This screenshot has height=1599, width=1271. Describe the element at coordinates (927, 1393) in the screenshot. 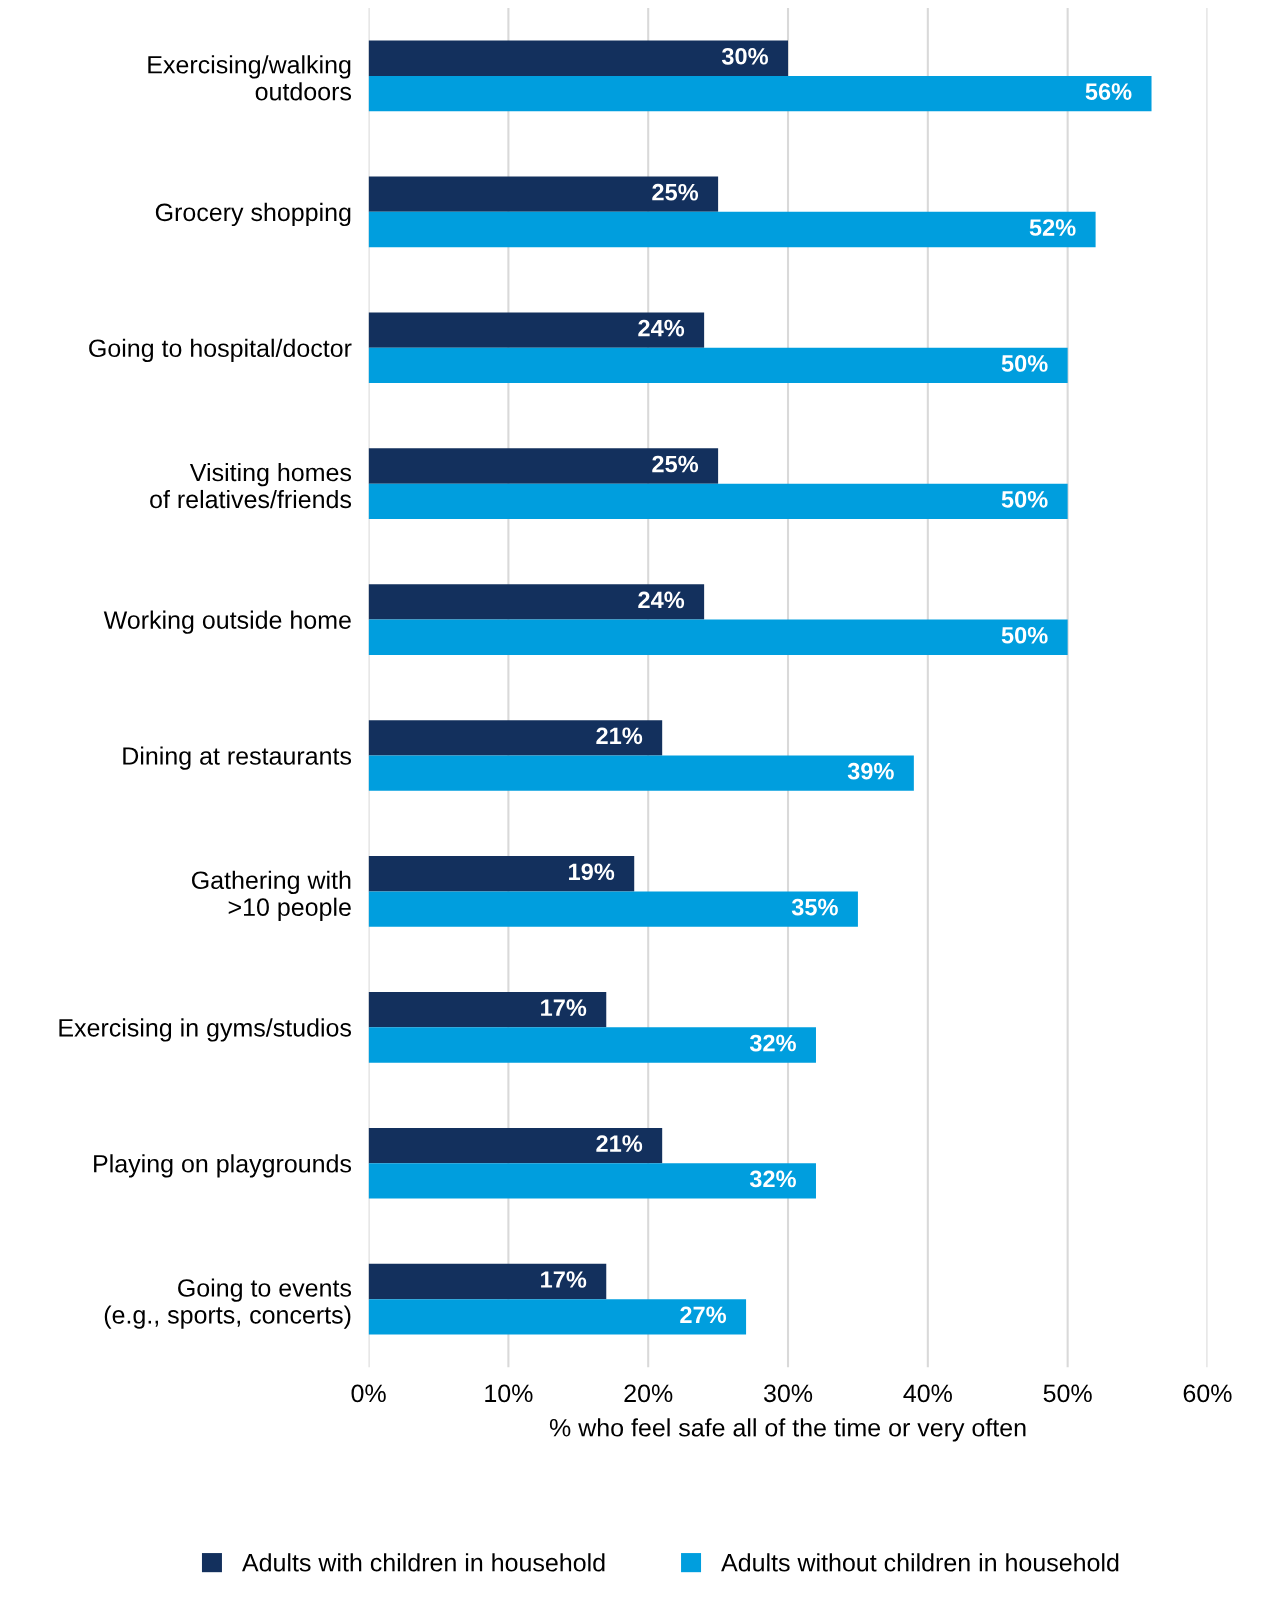

I see `x-tick-label: 40%` at that location.